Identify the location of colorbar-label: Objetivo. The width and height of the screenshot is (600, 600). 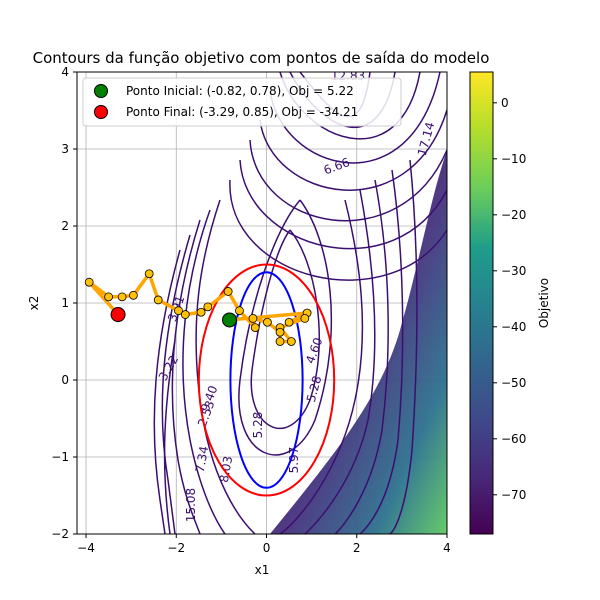
(544, 303).